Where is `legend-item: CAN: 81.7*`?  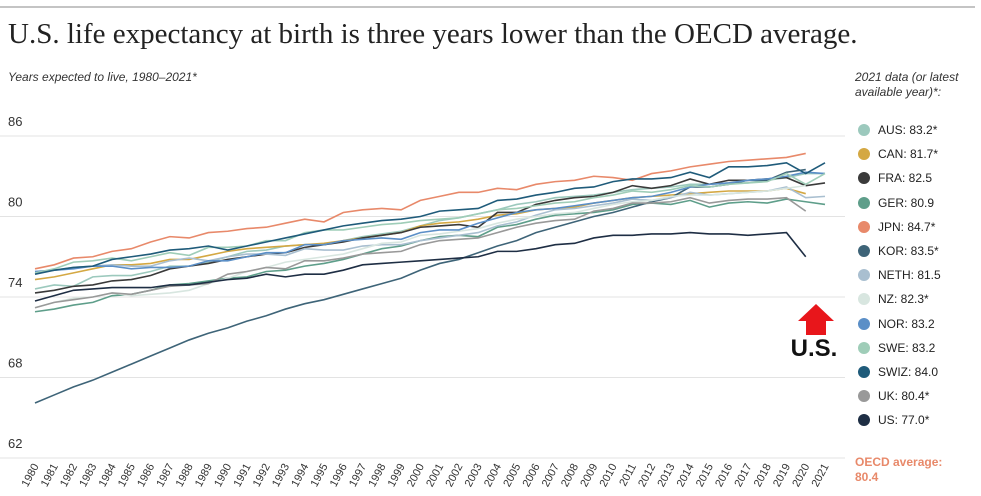 legend-item: CAN: 81.7* is located at coordinates (899, 154).